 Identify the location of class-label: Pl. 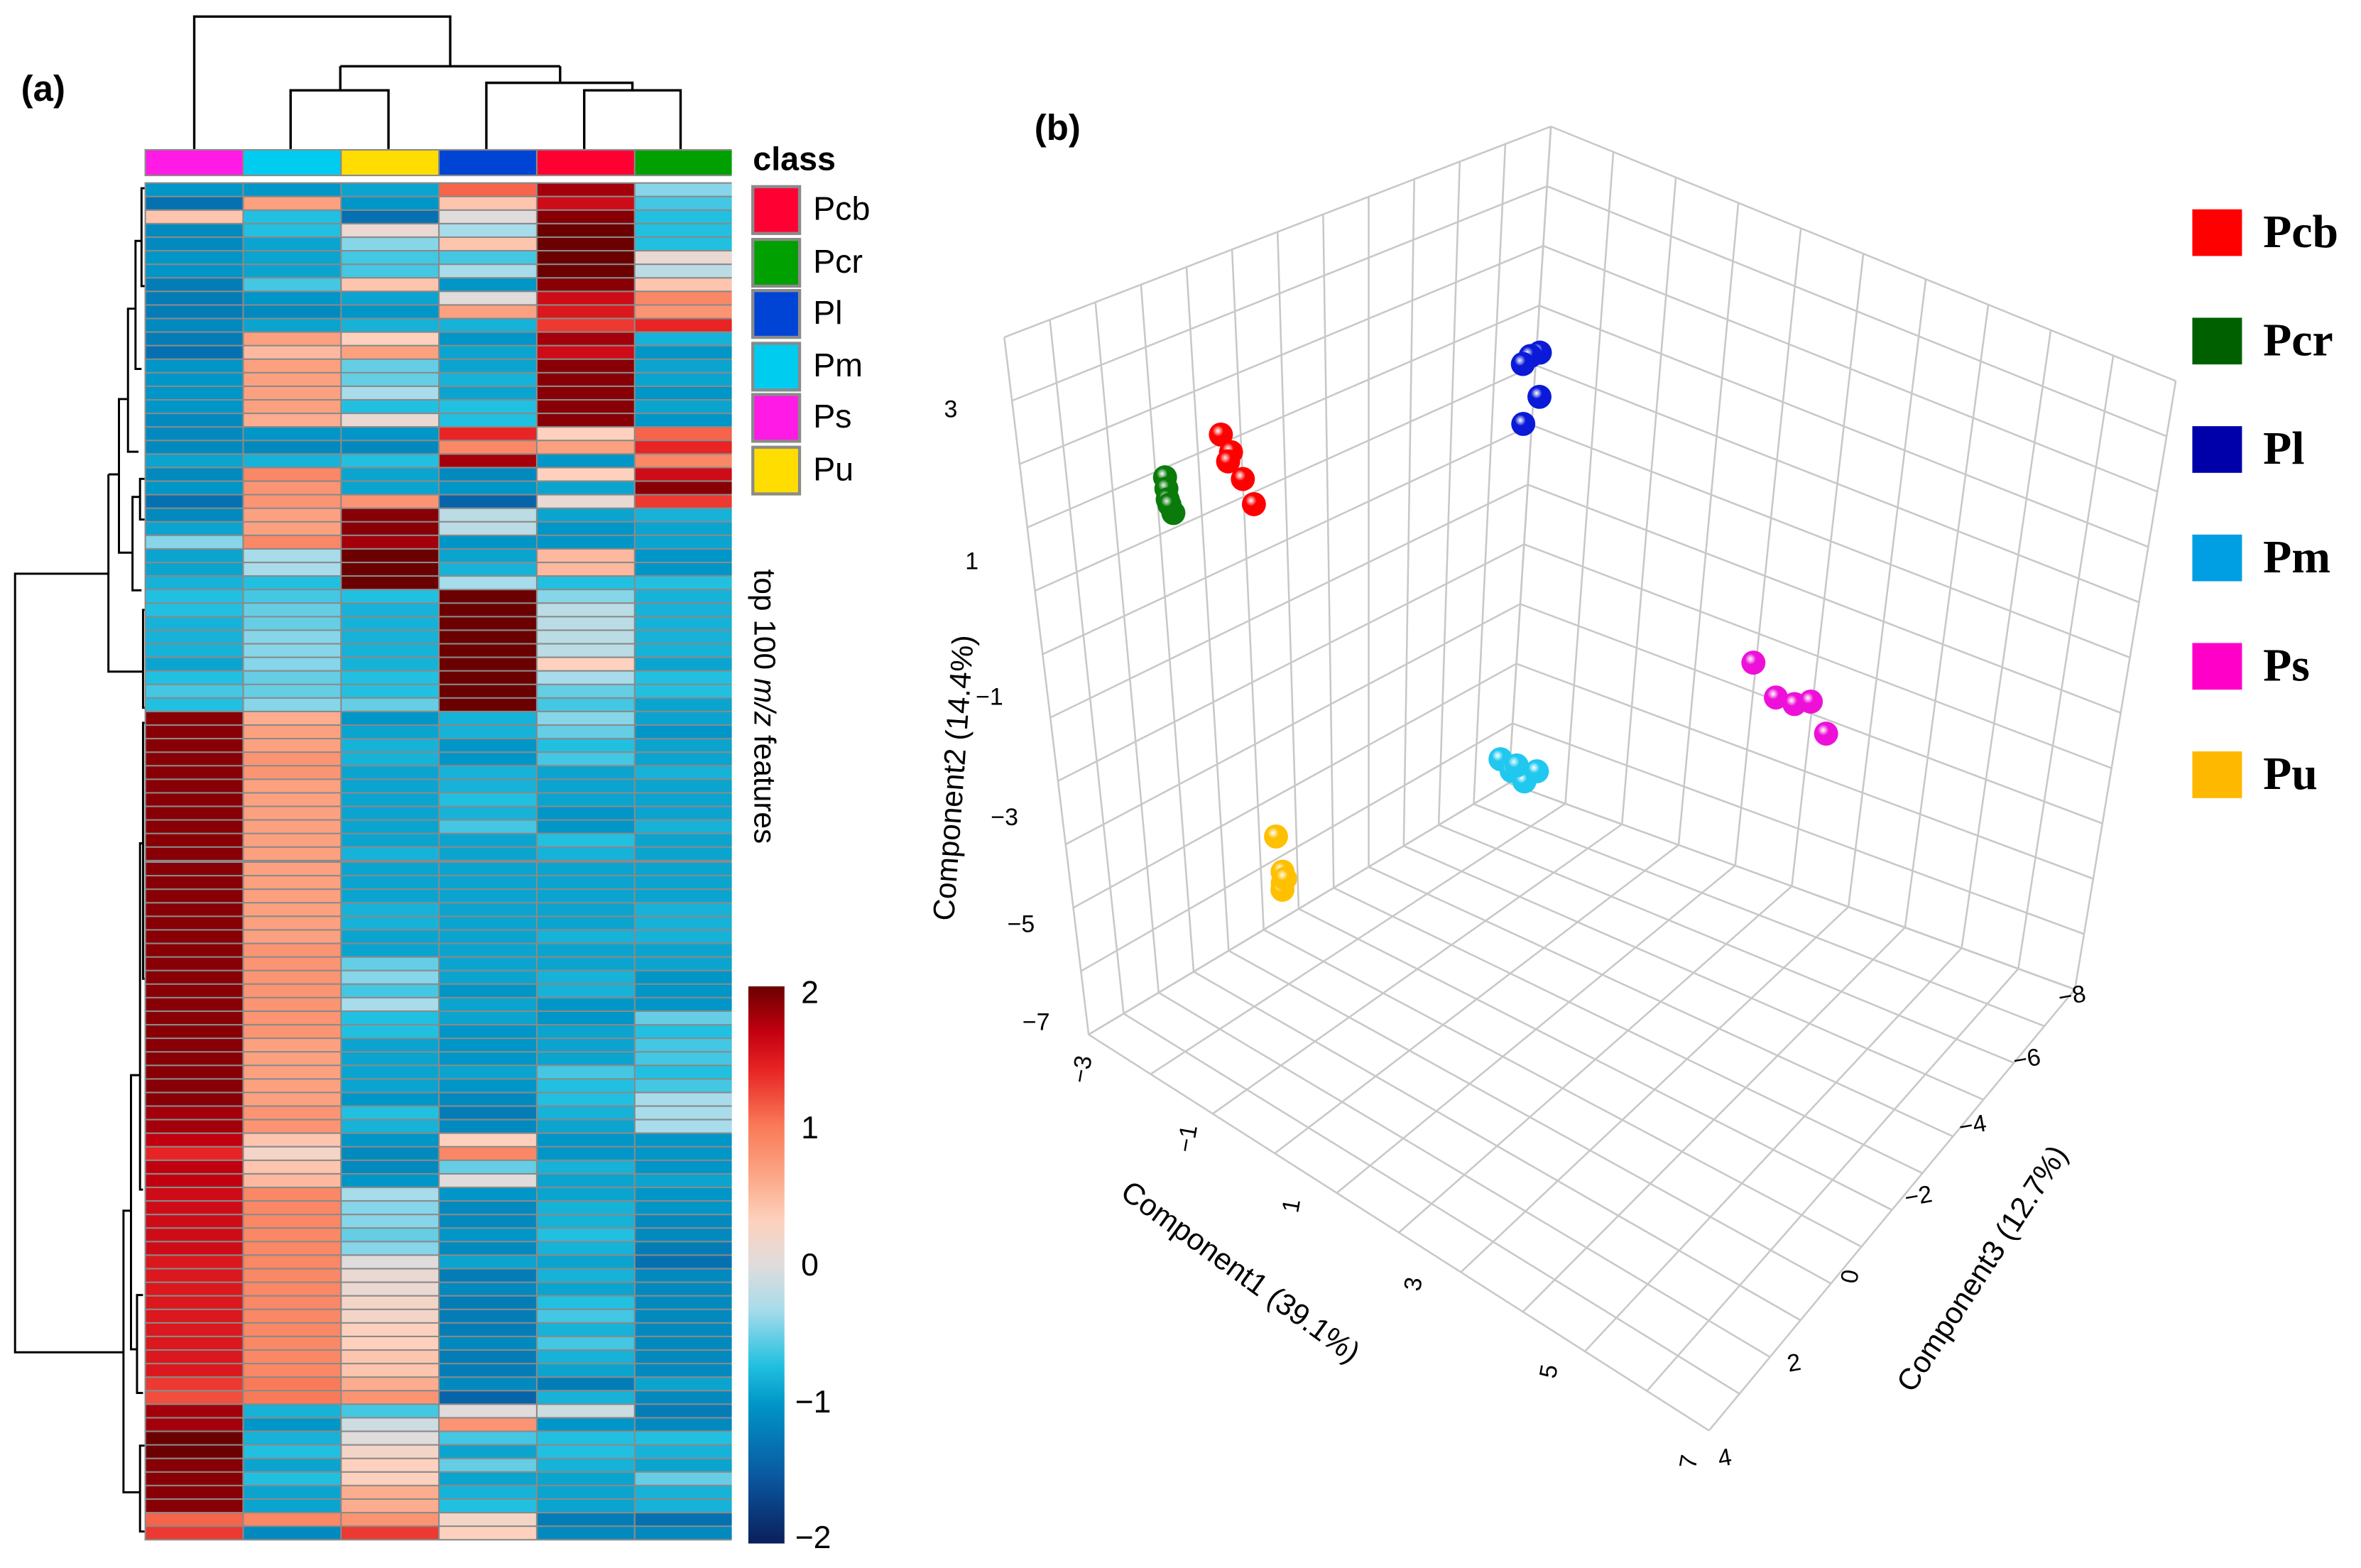
(828, 312).